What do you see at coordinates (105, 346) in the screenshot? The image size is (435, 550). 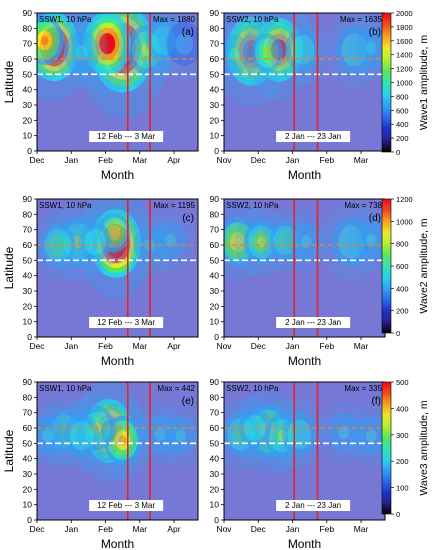 I see `x-tick-label: Feb` at bounding box center [105, 346].